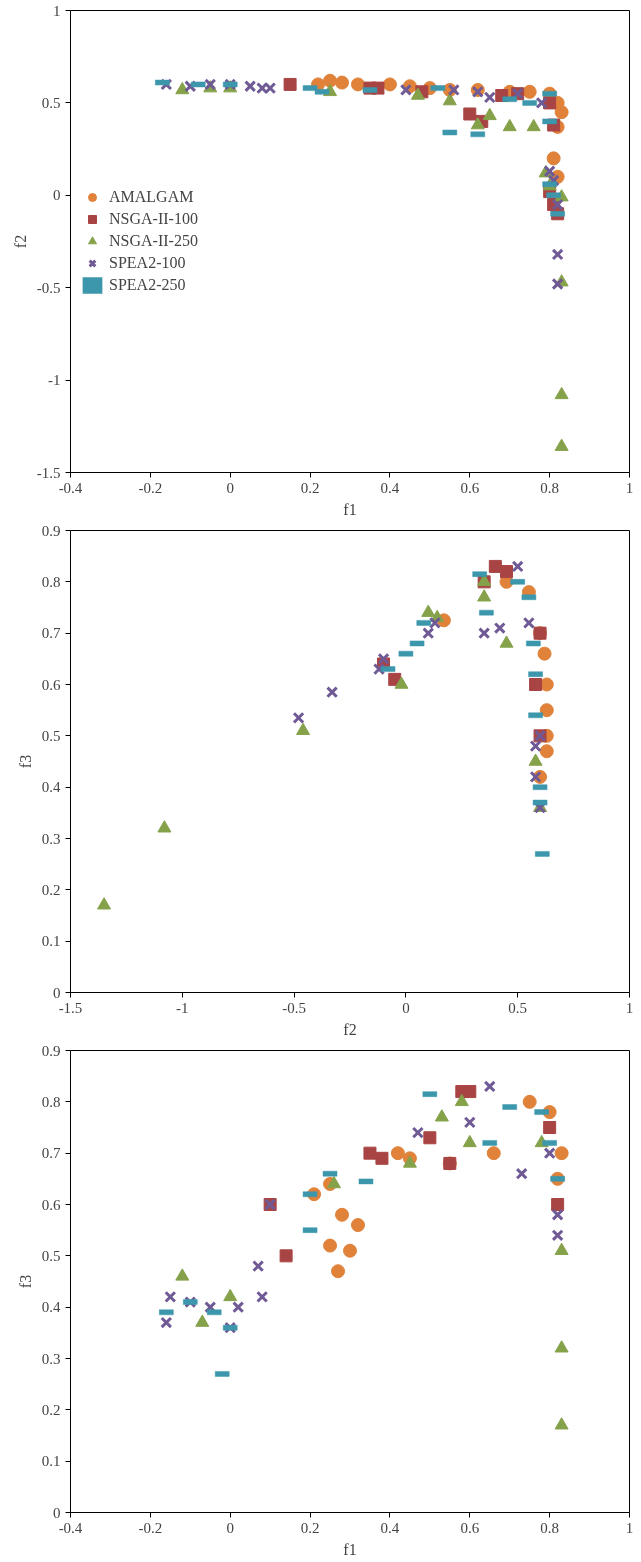 Image resolution: width=641 pixels, height=1562 pixels. I want to click on legend-label: SPEA2-250, so click(147, 285).